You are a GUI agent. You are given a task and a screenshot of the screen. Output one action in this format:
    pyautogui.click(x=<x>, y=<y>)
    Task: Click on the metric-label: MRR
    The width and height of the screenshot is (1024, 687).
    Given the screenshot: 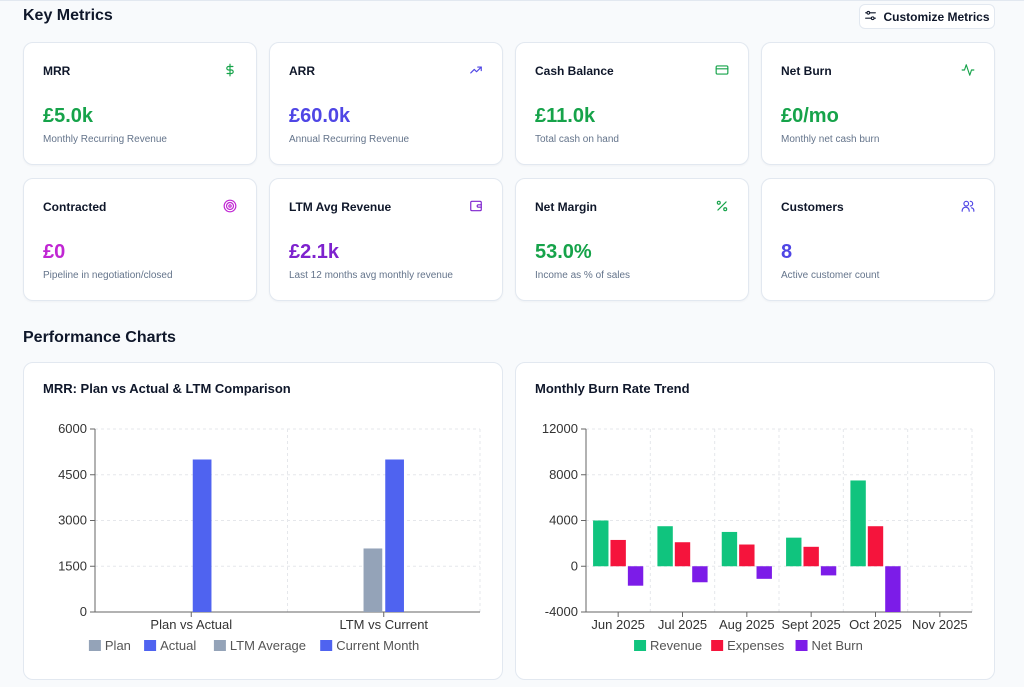 What is the action you would take?
    pyautogui.click(x=57, y=71)
    